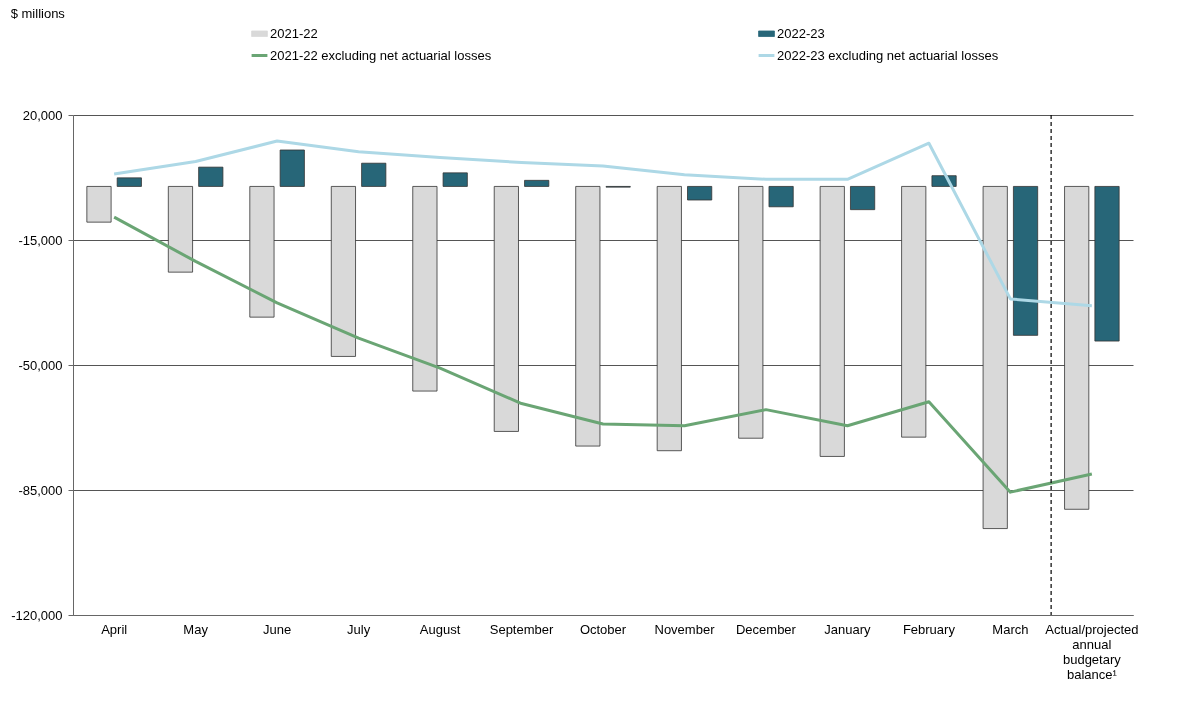 The width and height of the screenshot is (1183, 717). Describe the element at coordinates (277, 629) in the screenshot. I see `x-tick-label: June` at that location.